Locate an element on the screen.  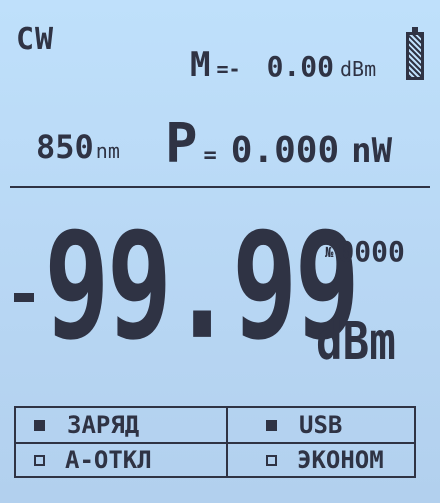
power-eq: = is located at coordinates (210, 155).